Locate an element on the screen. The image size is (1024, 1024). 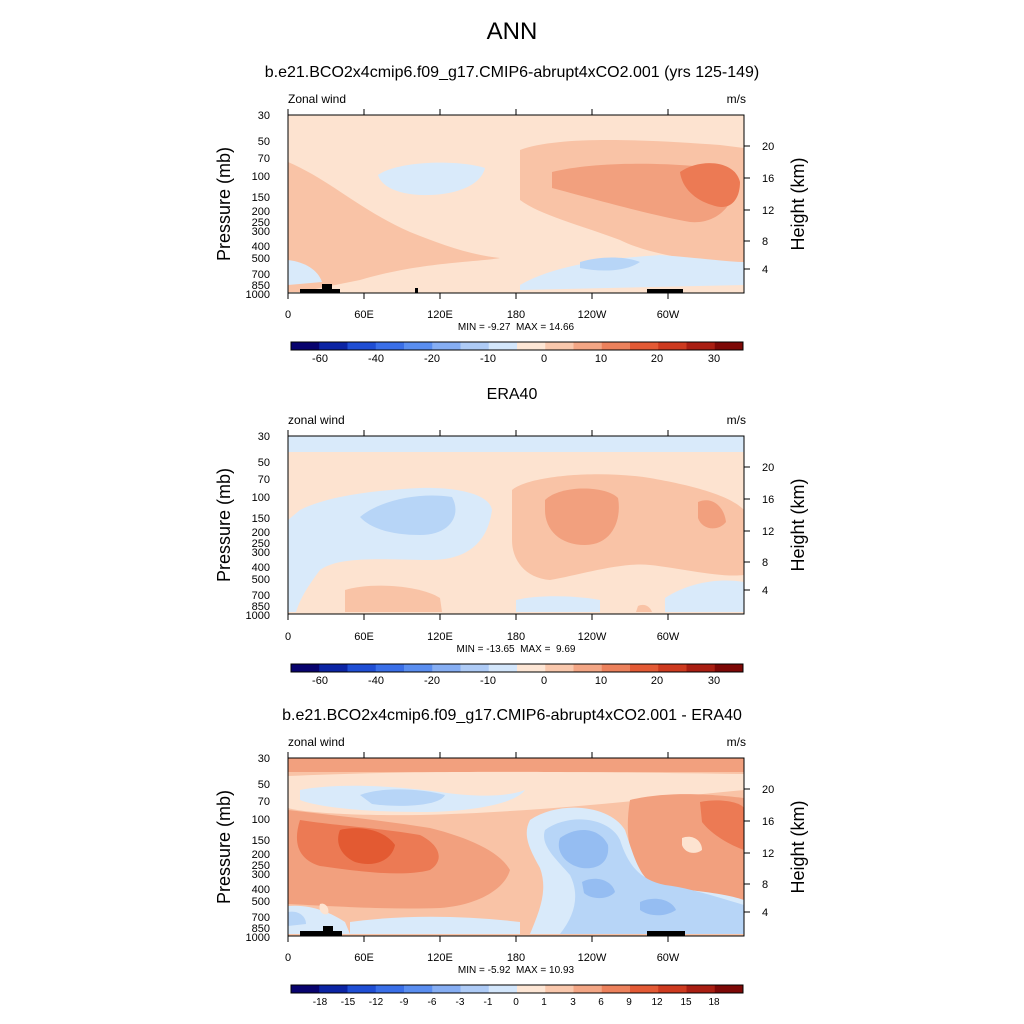
panel-1-xtick: 60E is located at coordinates (364, 315).